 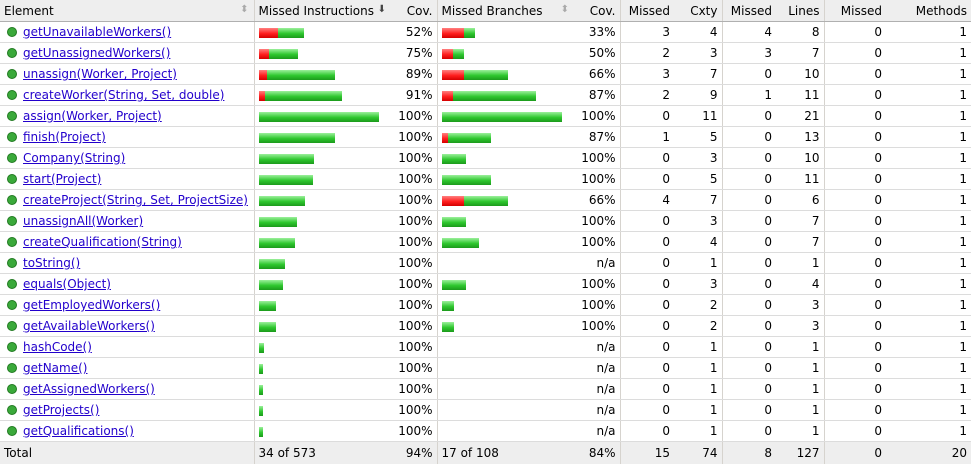 I want to click on method-link: createQualification(String), so click(x=102, y=242).